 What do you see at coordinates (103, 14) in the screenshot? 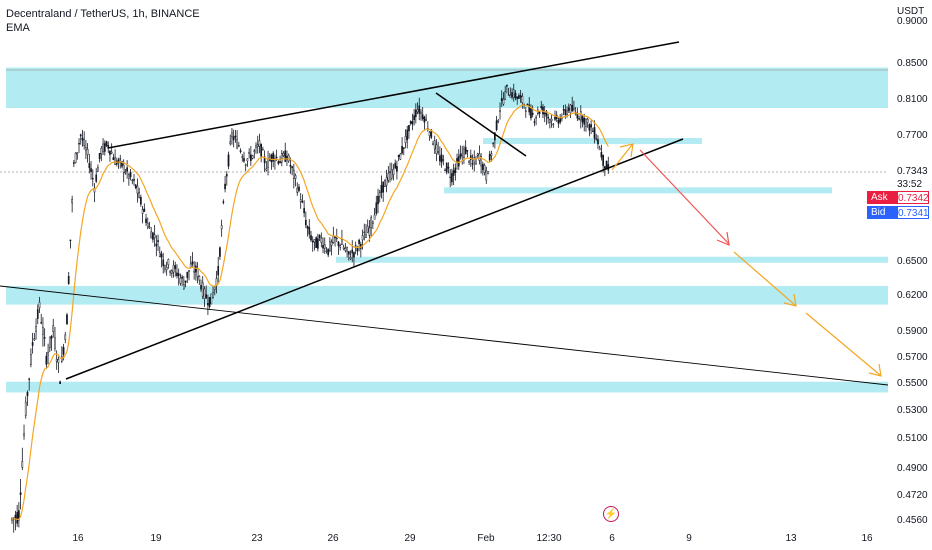
I see `symbol-title: Decentraland / TetherUS, 1h, BINANCE` at bounding box center [103, 14].